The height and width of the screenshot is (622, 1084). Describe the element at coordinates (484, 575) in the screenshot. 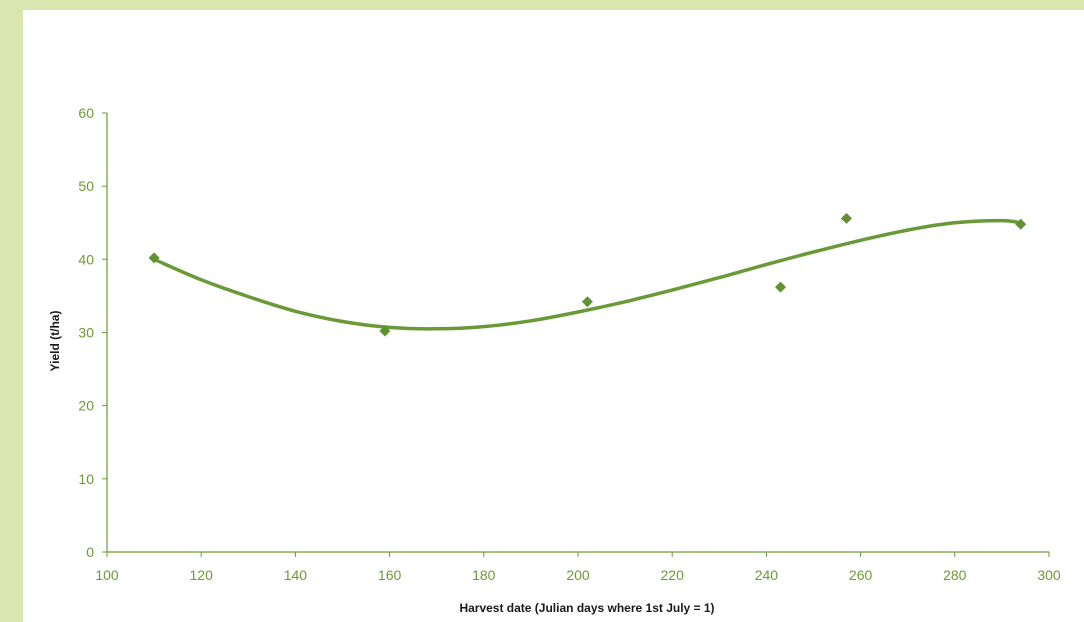

I see `x-tick-label: 180` at that location.